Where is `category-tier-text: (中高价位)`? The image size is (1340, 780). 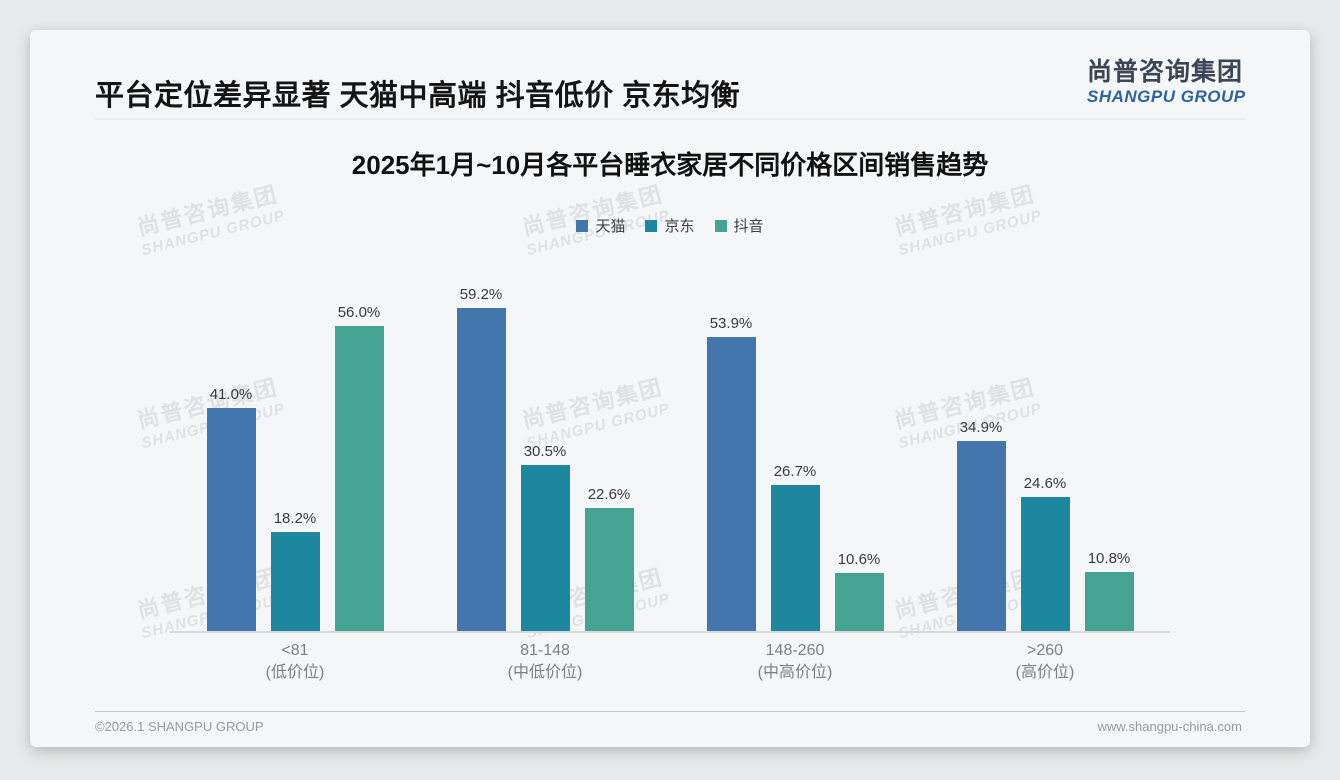 category-tier-text: (中高价位) is located at coordinates (795, 673).